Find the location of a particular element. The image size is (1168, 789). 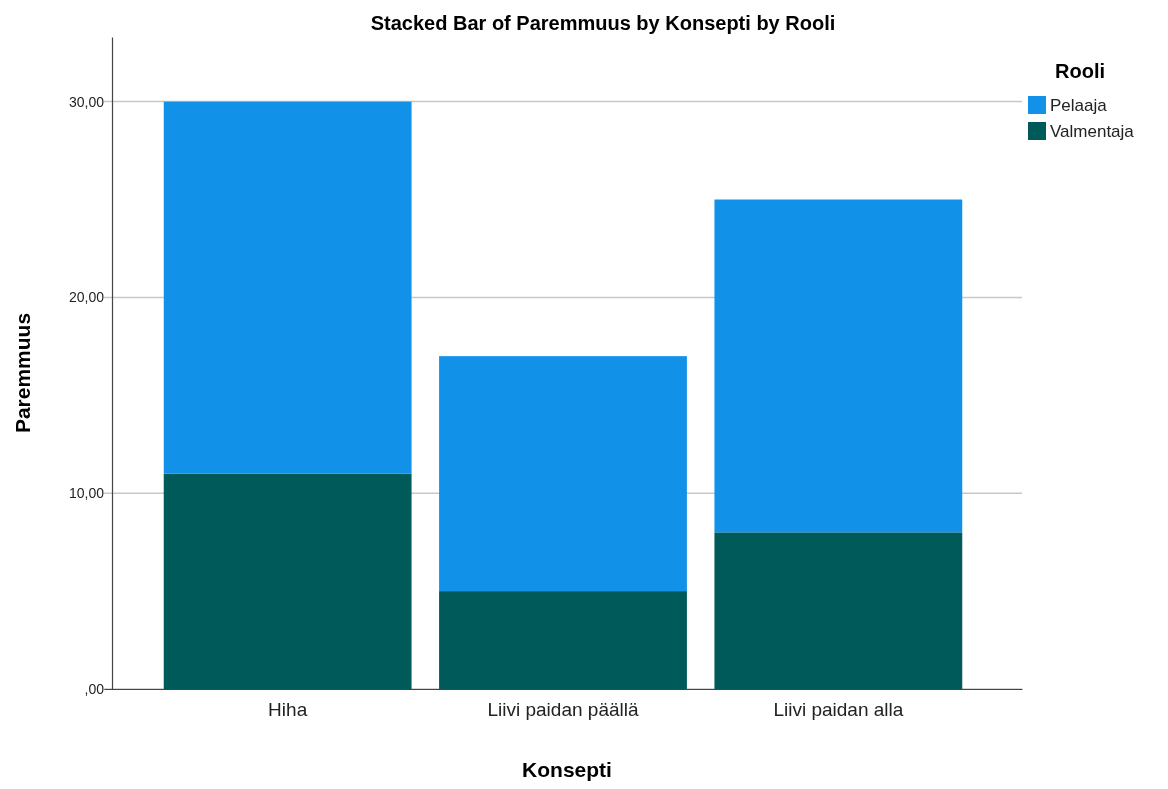

y-tick-label: 30,00 is located at coordinates (86, 101).